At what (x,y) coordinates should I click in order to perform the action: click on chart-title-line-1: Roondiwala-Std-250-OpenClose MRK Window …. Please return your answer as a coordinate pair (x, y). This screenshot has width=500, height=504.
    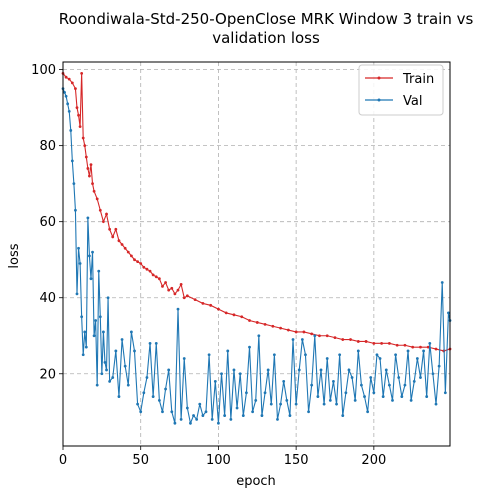
    Looking at the image, I should click on (266, 19).